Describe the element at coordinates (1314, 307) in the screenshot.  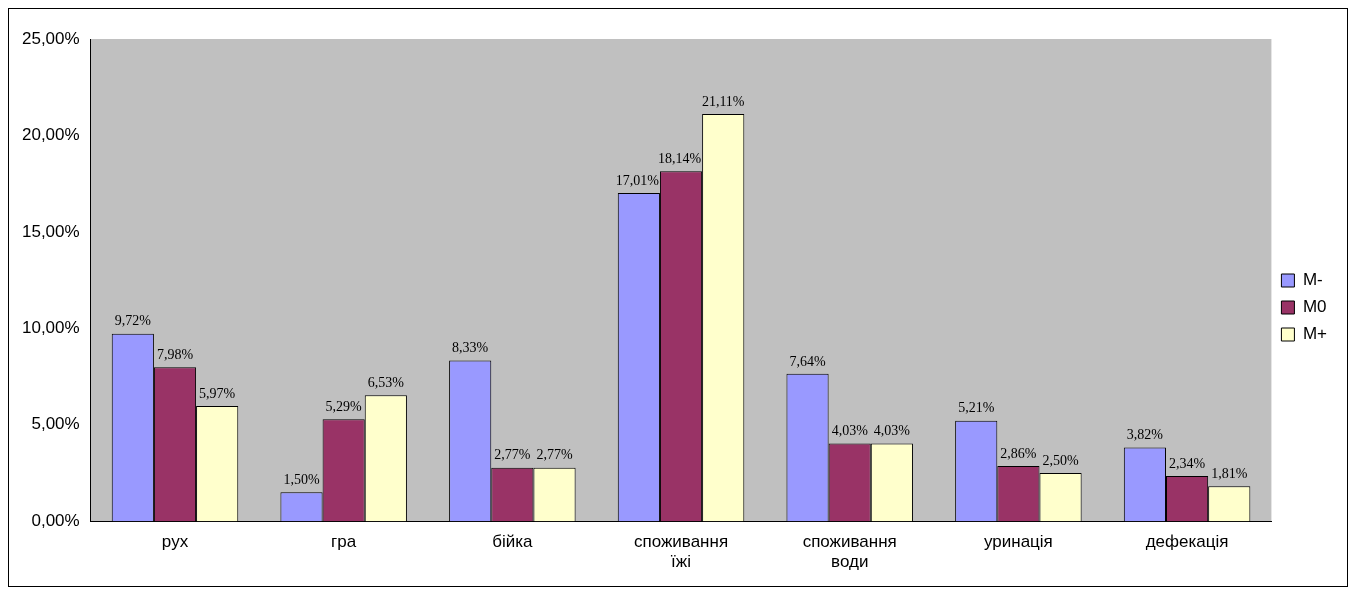
I see `legend-label: M0` at that location.